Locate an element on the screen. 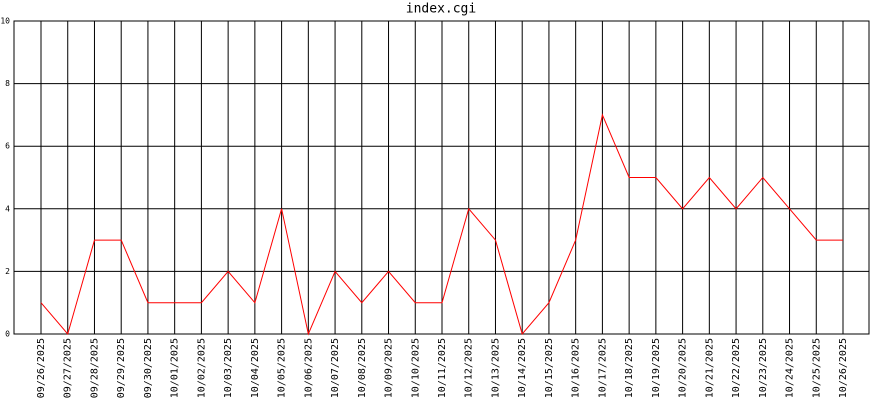 The width and height of the screenshot is (870, 400). x-tick-label: 09/28/2025 is located at coordinates (94, 368).